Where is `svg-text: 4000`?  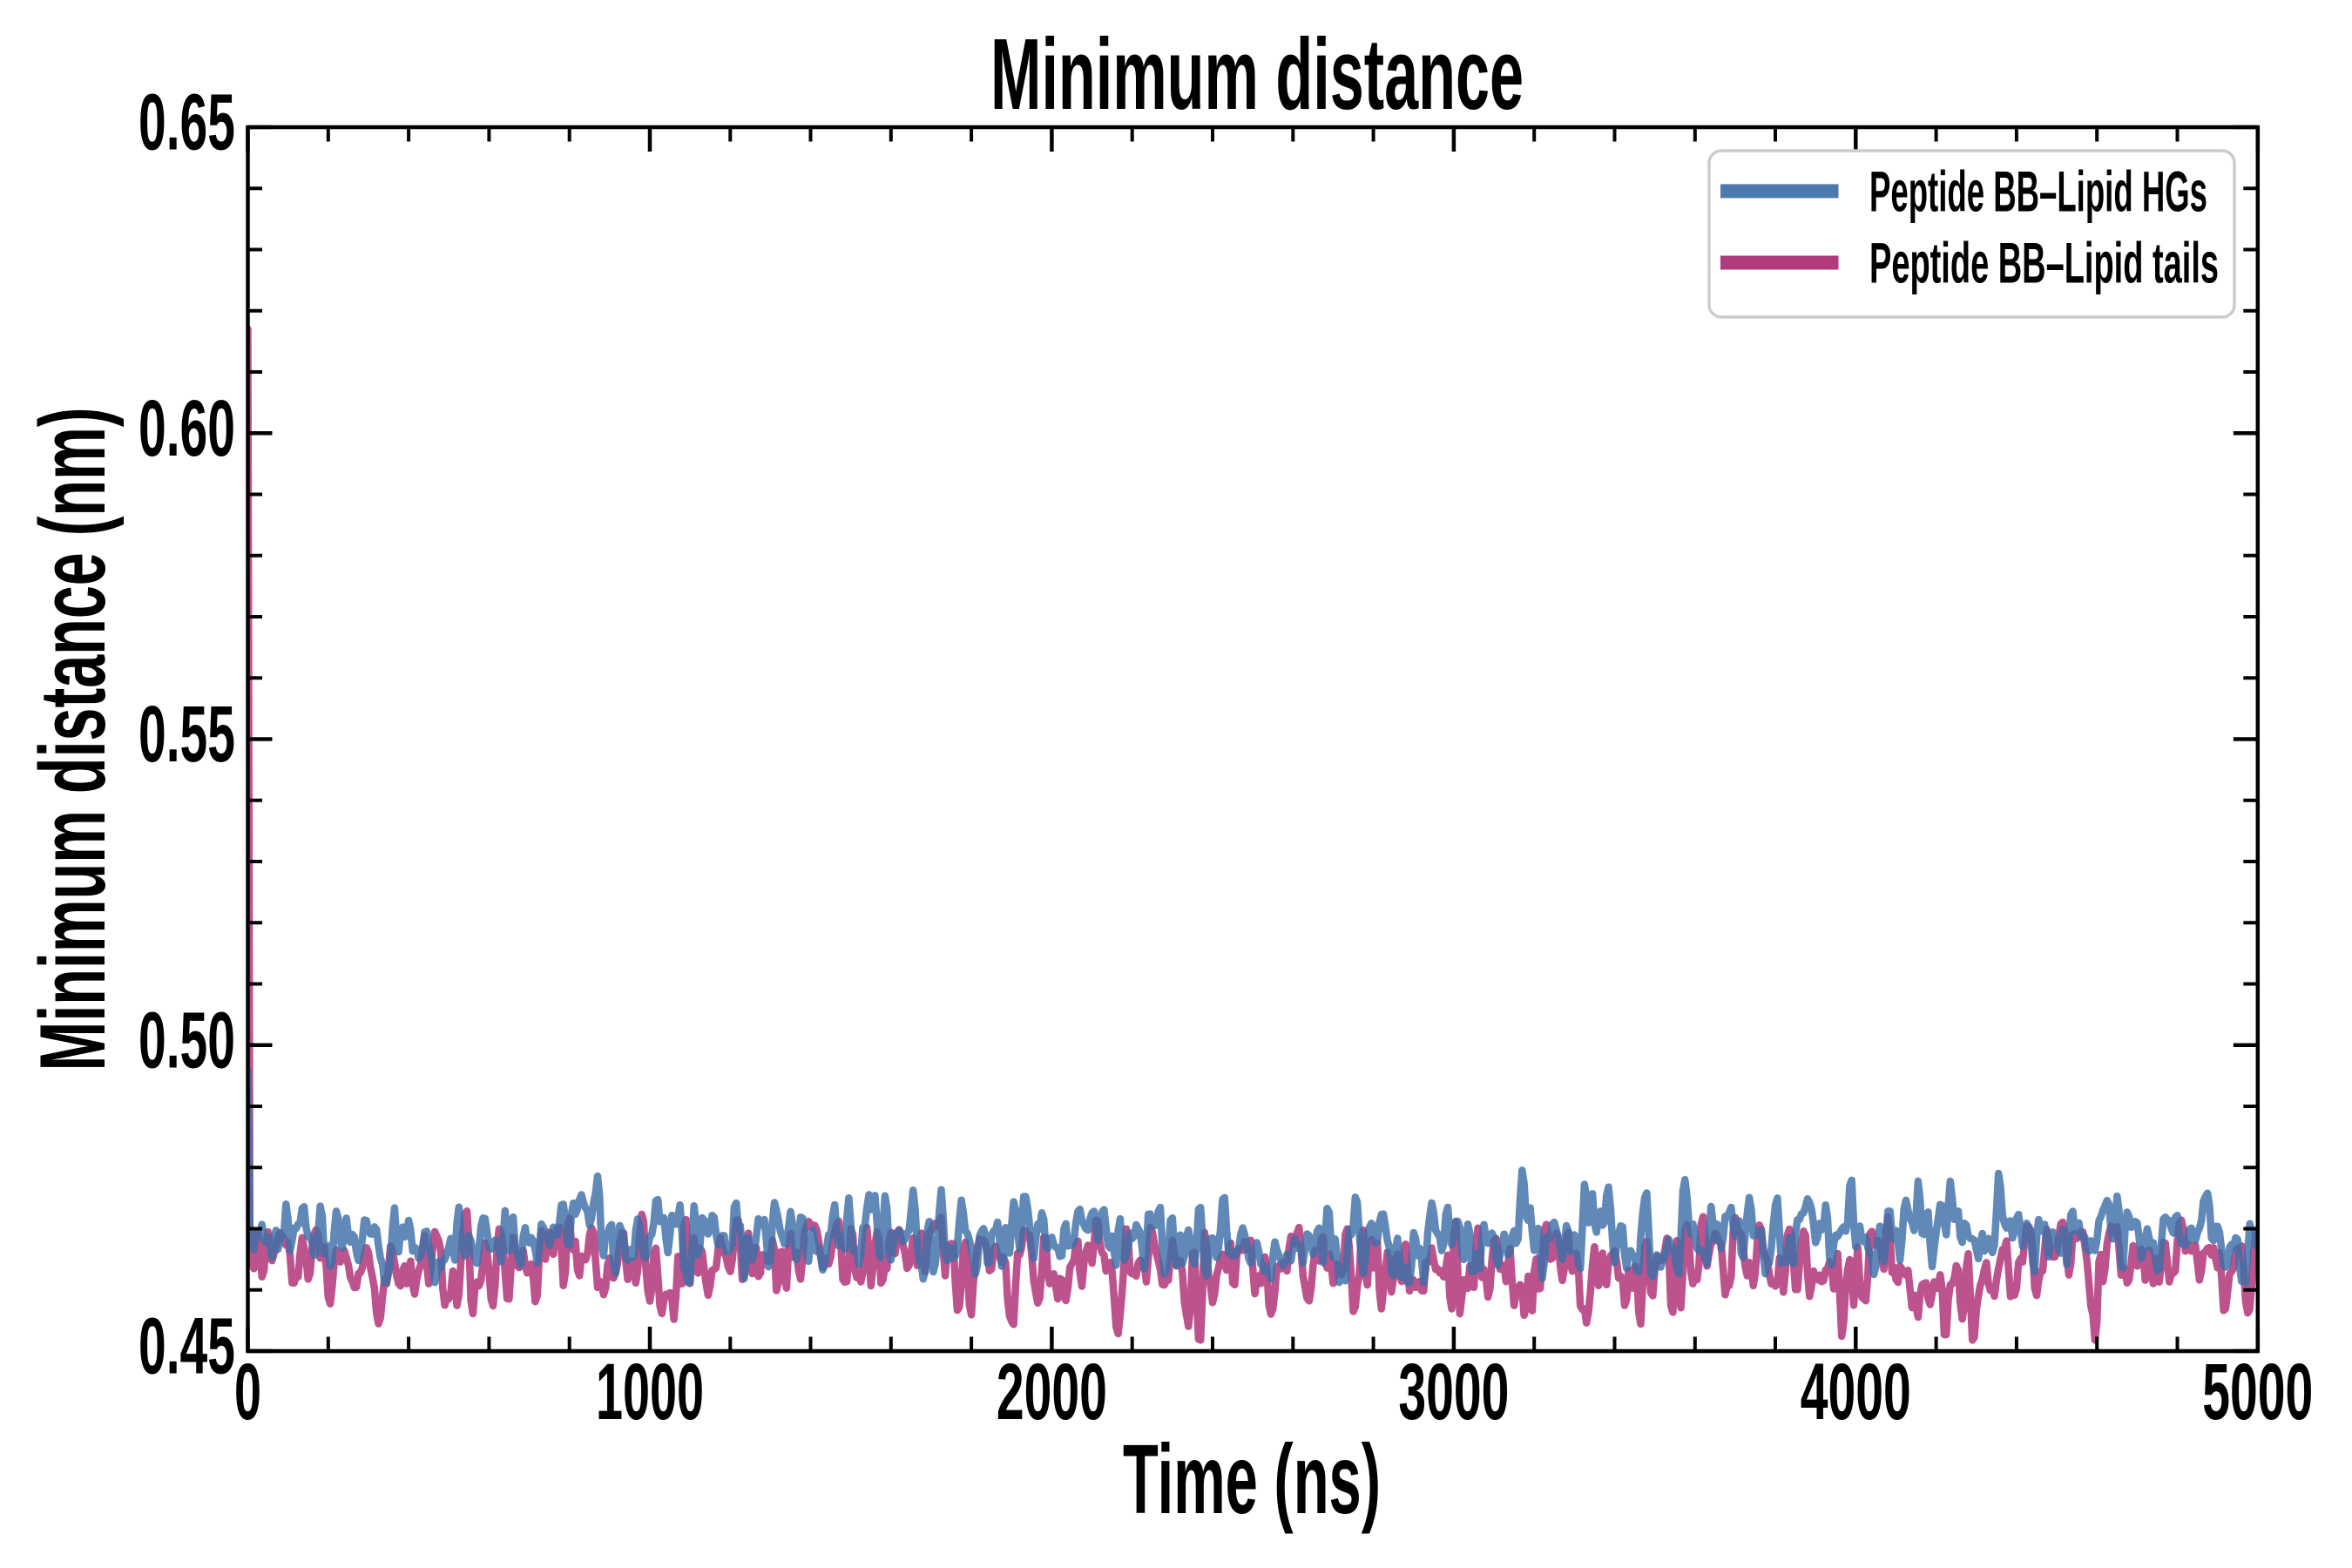
svg-text: 4000 is located at coordinates (1856, 1392).